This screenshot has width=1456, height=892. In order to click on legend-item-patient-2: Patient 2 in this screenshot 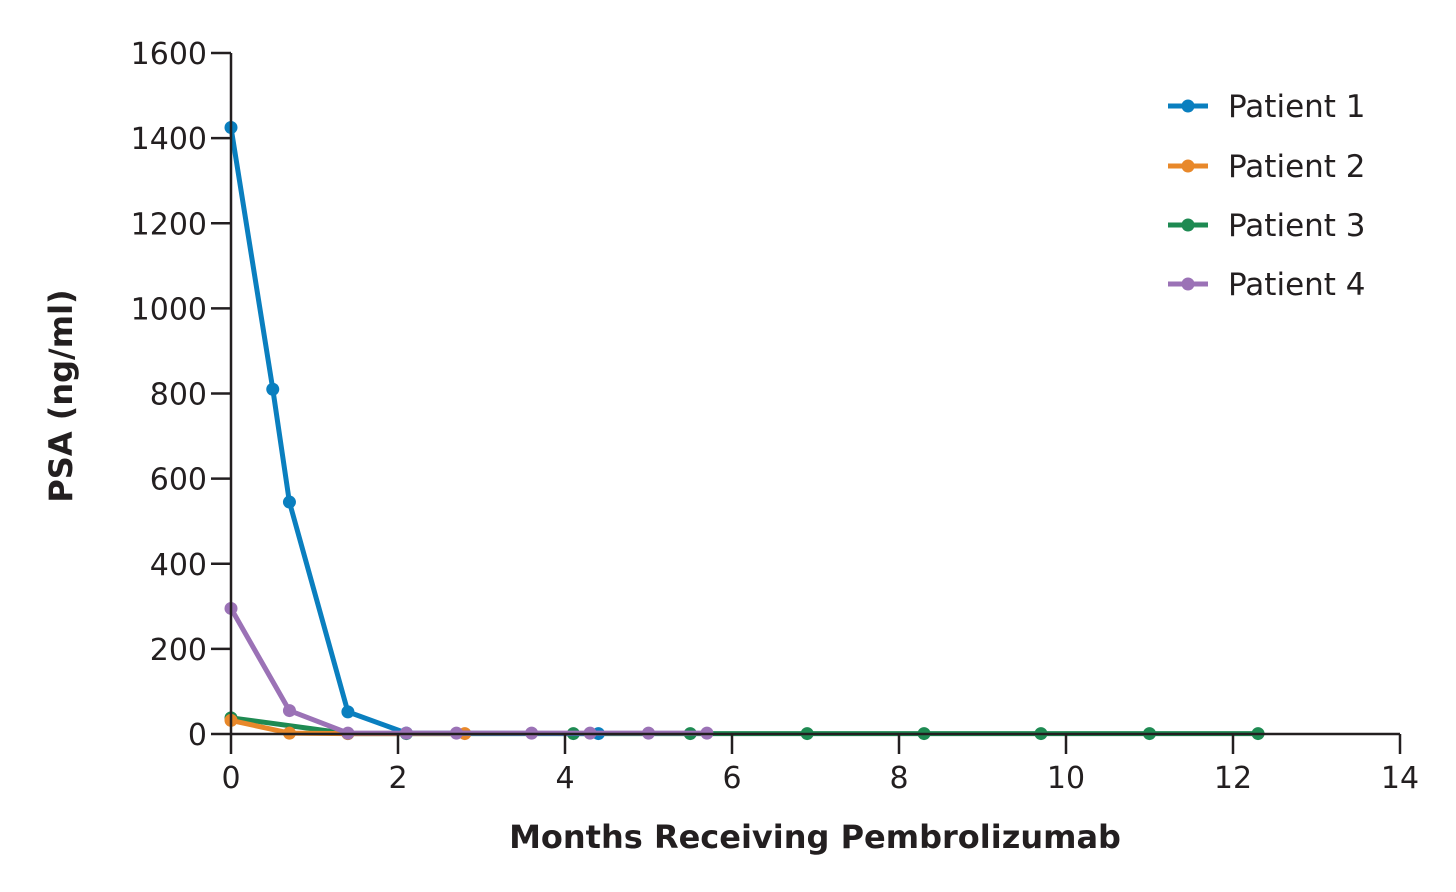, I will do `click(1267, 167)`.